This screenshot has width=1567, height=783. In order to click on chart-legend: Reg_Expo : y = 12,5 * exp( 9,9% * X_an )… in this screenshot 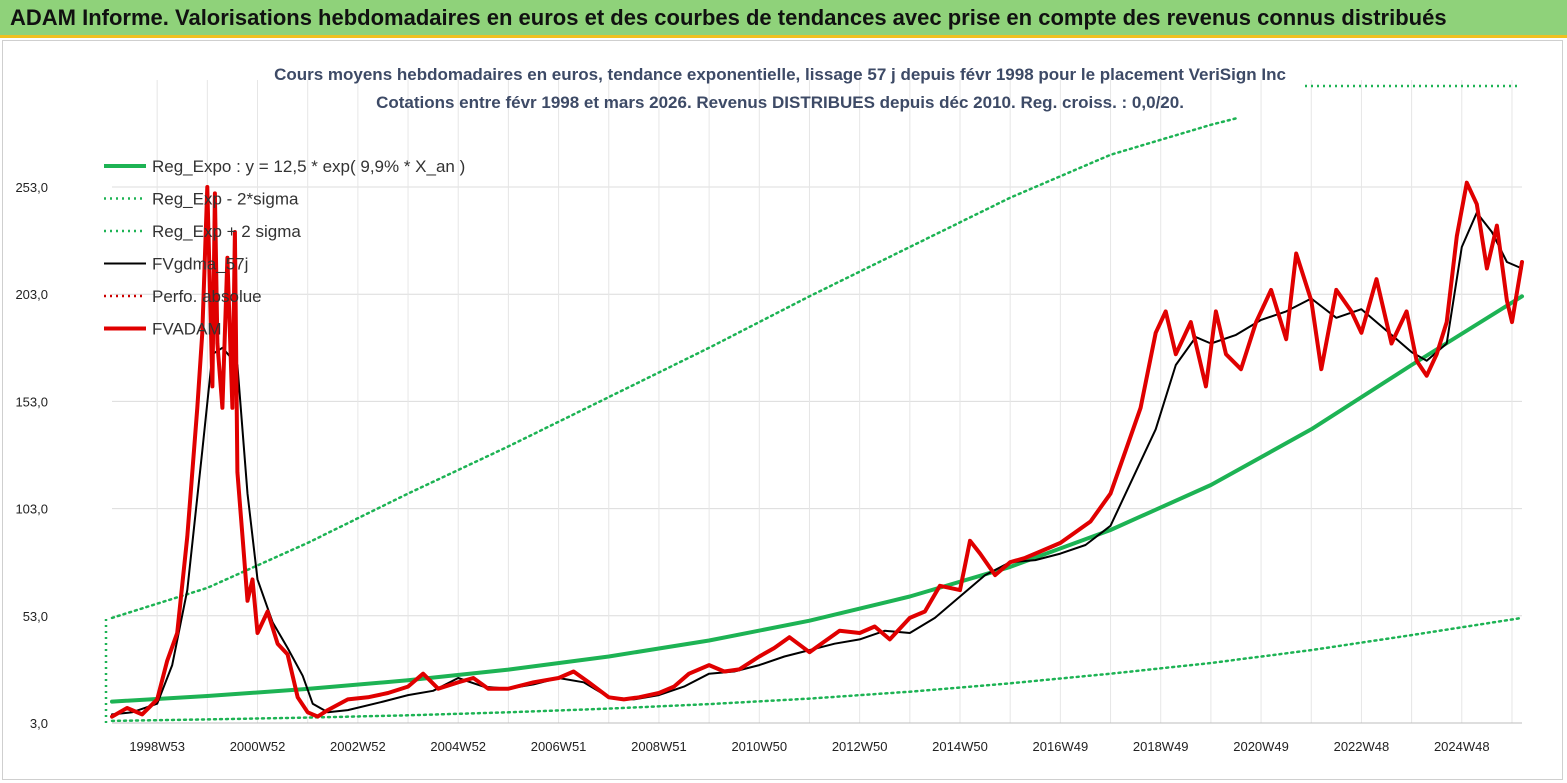, I will do `click(284, 248)`.